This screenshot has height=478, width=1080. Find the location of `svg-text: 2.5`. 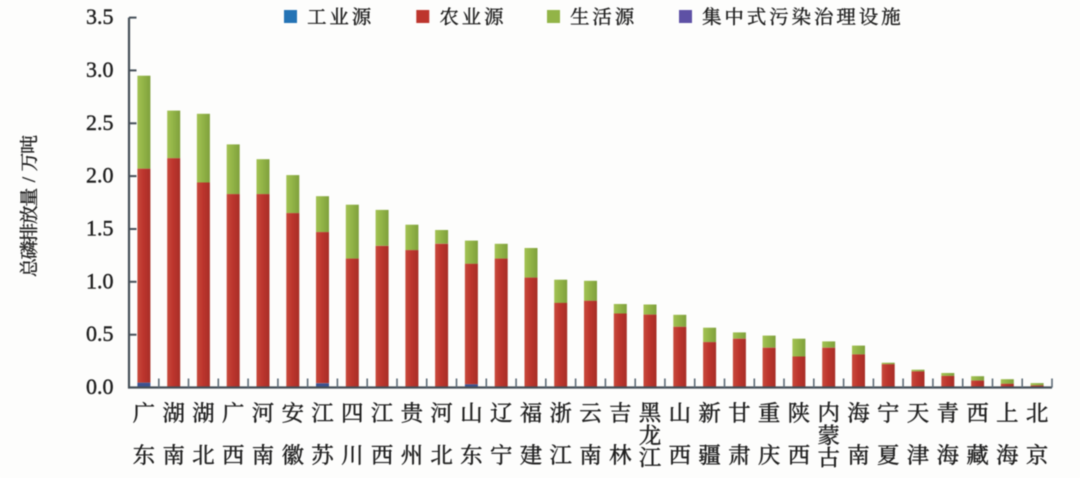

svg-text: 2.5 is located at coordinates (100, 122).